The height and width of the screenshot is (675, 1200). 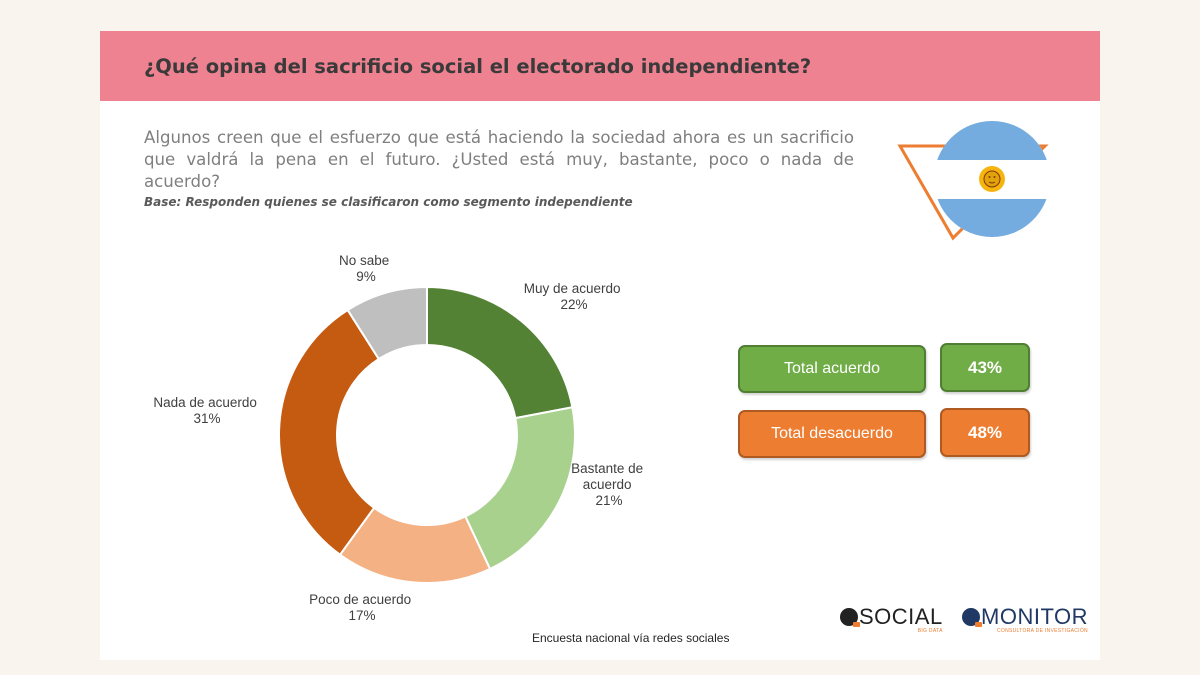 I want to click on donut-slice-nada-de-acuerdo, so click(x=329, y=432).